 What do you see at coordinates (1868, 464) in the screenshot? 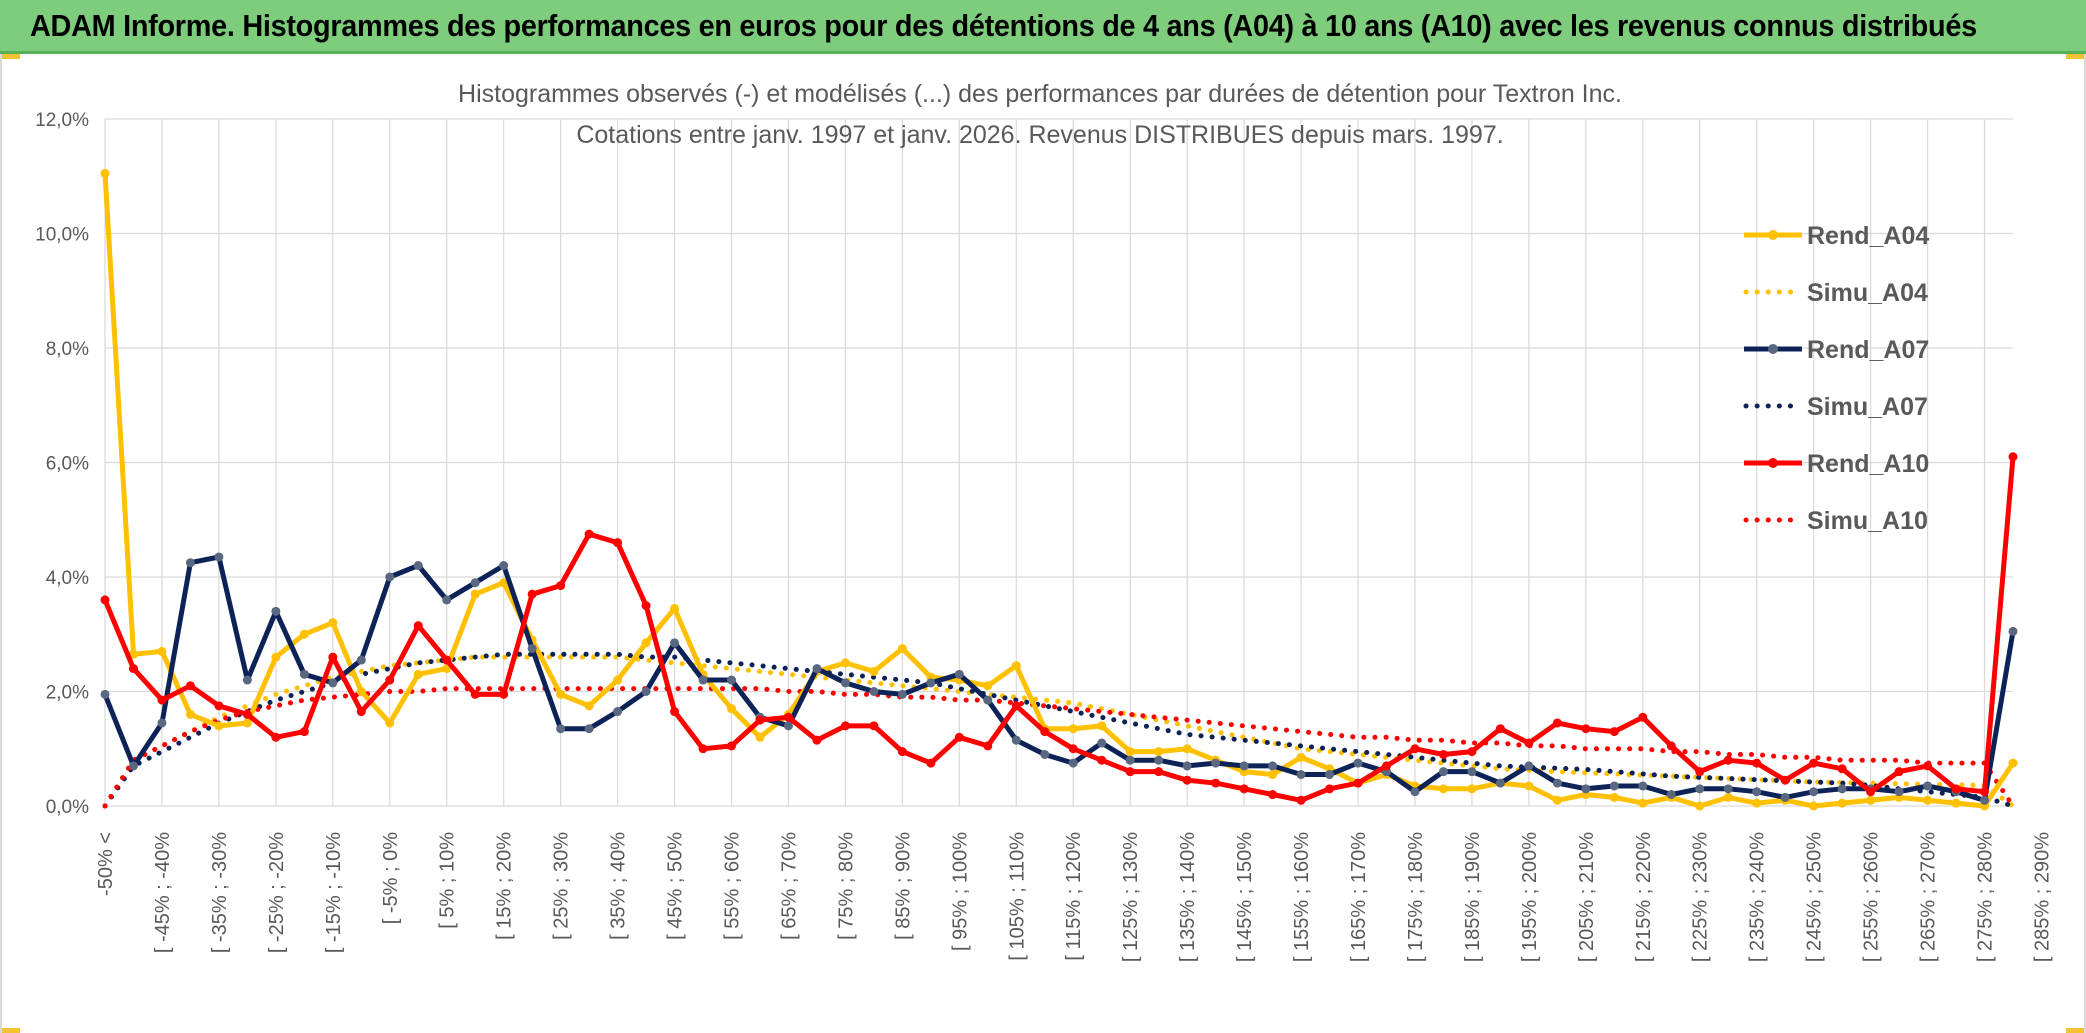
I see `legend-label-Rend_A10: Rend_A10` at bounding box center [1868, 464].